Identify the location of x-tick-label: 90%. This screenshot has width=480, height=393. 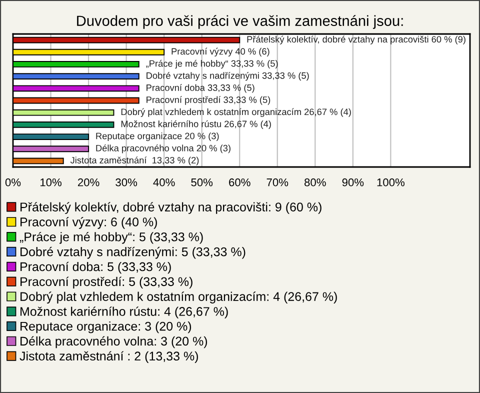
(353, 182).